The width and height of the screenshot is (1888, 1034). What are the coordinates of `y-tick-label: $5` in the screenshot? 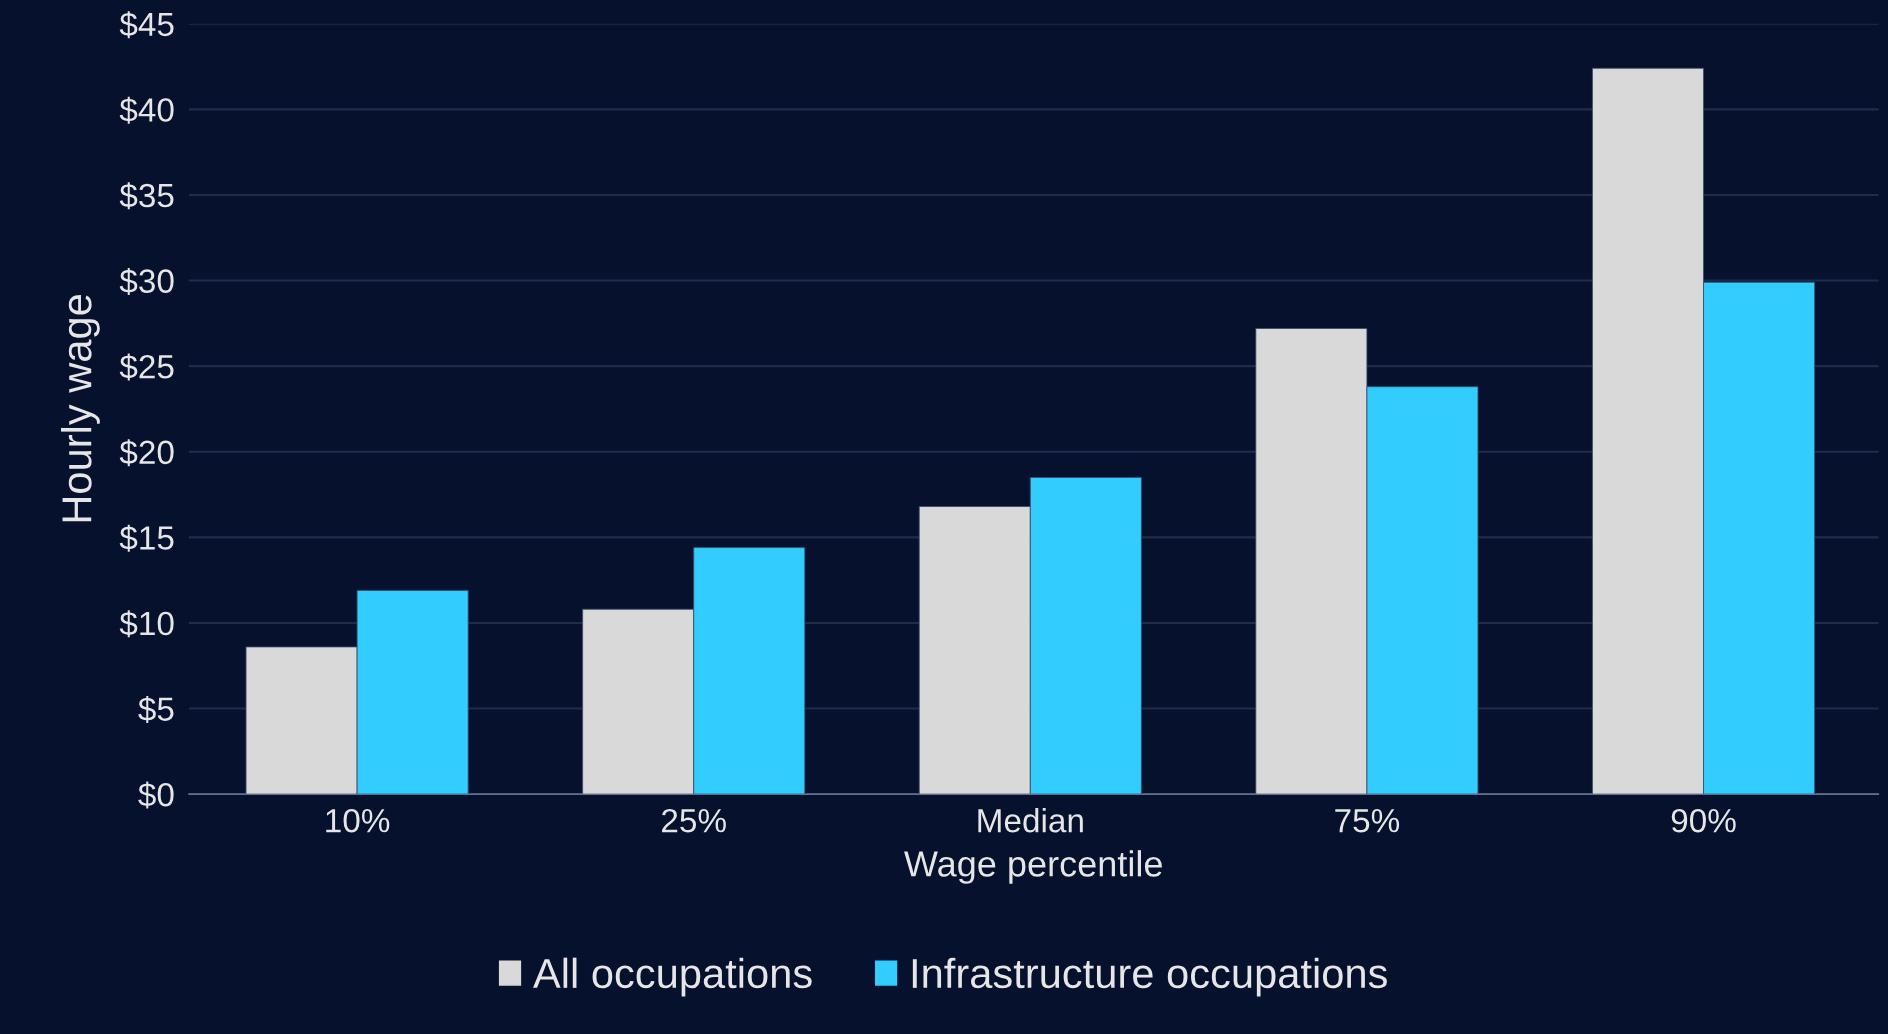 It's located at (156, 709).